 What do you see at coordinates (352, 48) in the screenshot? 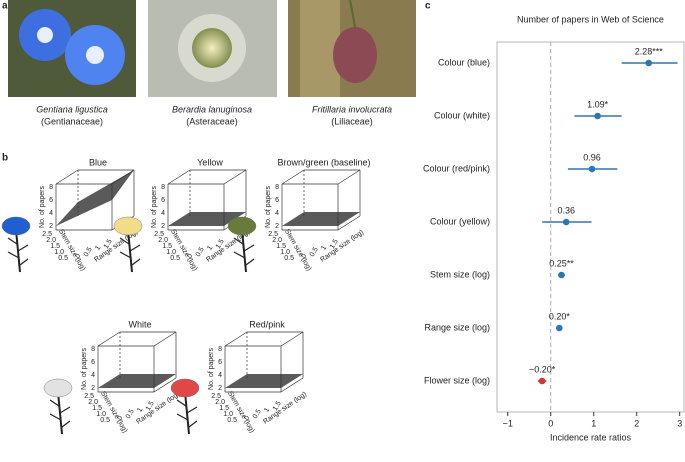
I see `photo` at bounding box center [352, 48].